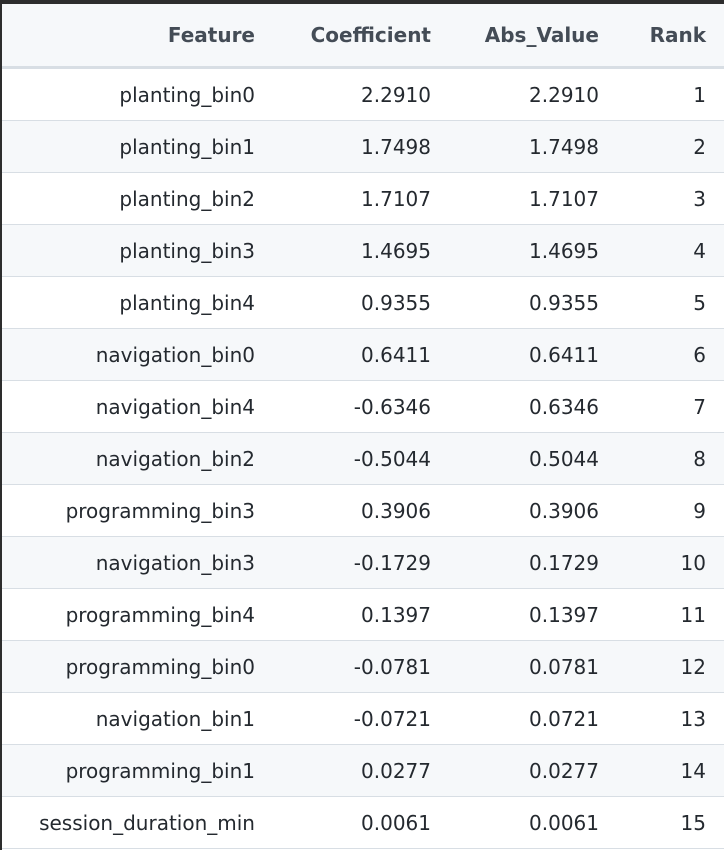 This screenshot has width=724, height=850. Describe the element at coordinates (140, 198) in the screenshot. I see `cell-feature: planting_bin2` at that location.